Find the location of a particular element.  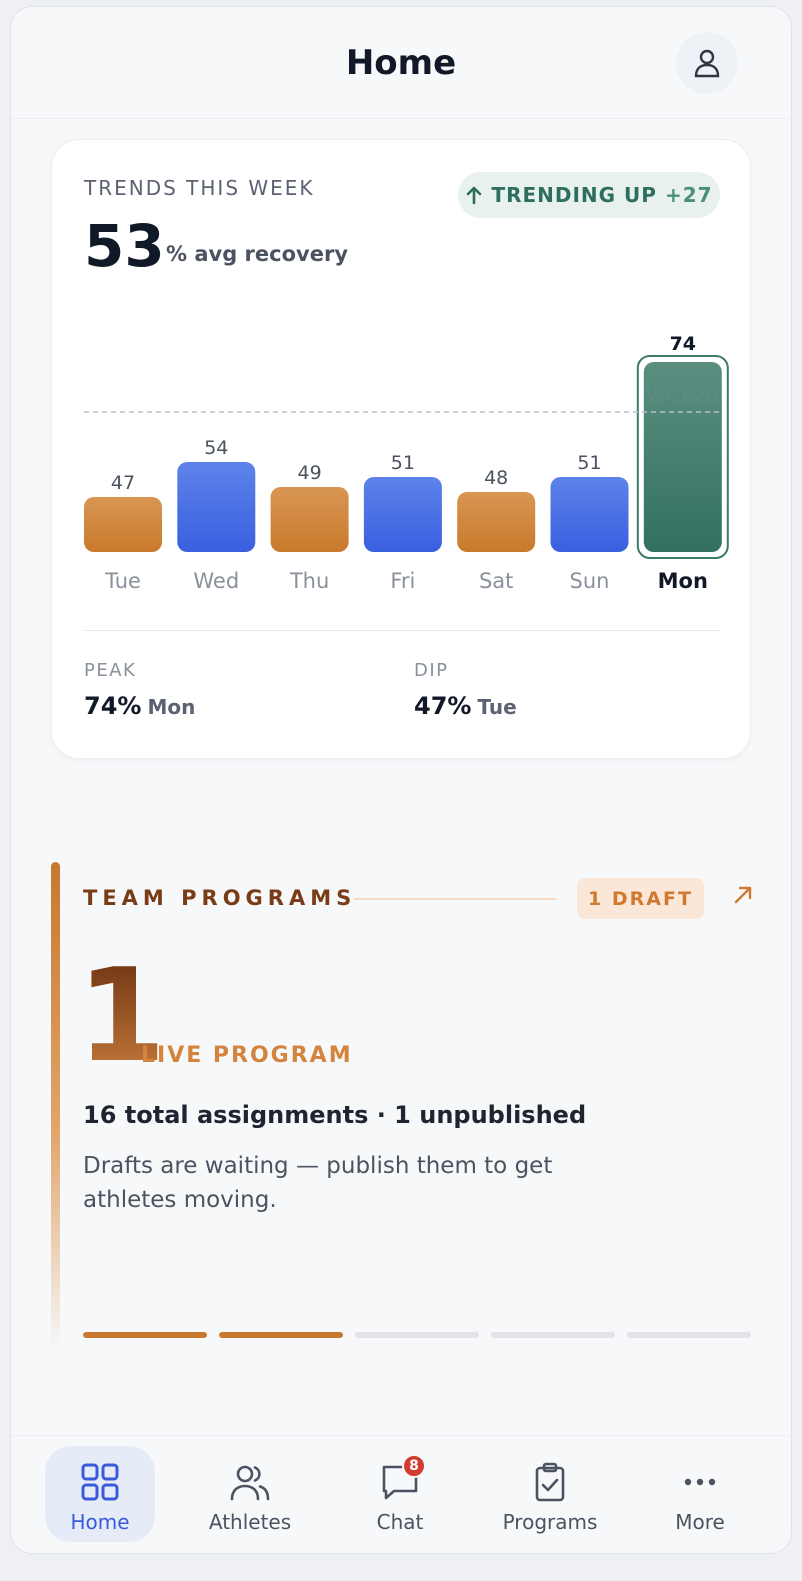

dip-day: Tue is located at coordinates (497, 707).